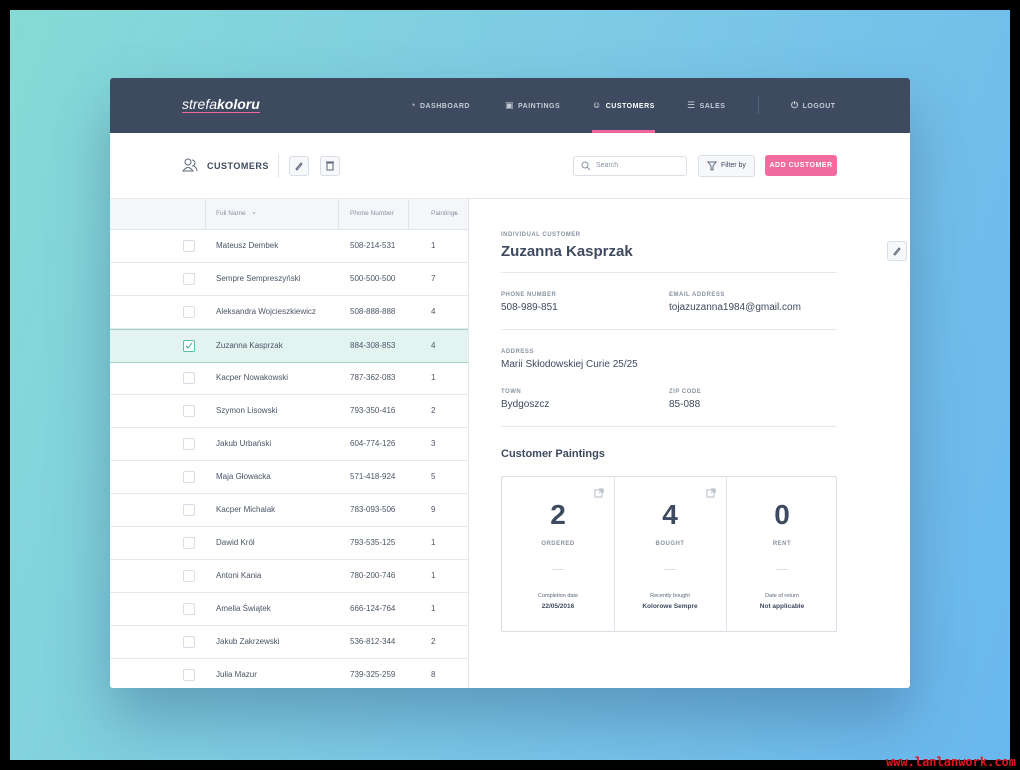  What do you see at coordinates (248, 641) in the screenshot?
I see `customer-name: Jakub Zakrzewski` at bounding box center [248, 641].